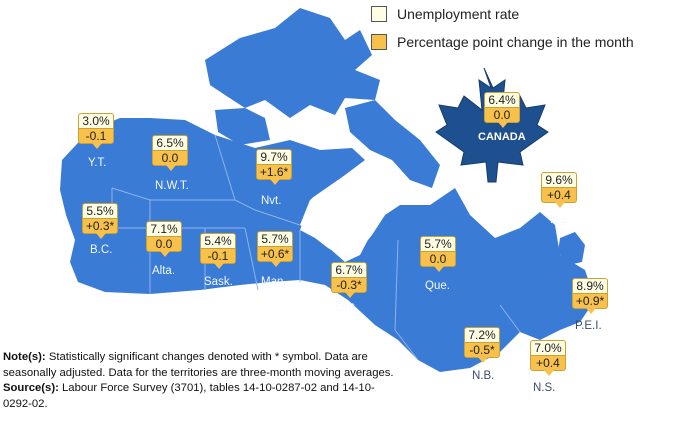 The image size is (675, 426). I want to click on rate-value: 6.5%, so click(170, 142).